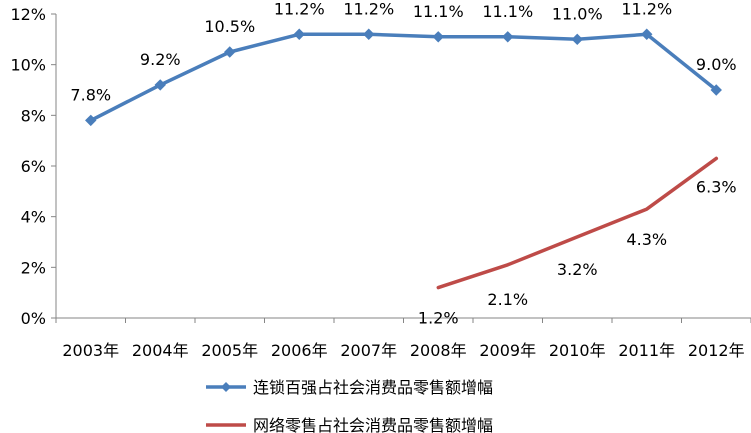 This screenshot has width=751, height=433. I want to click on data-label: 9.2%, so click(160, 59).